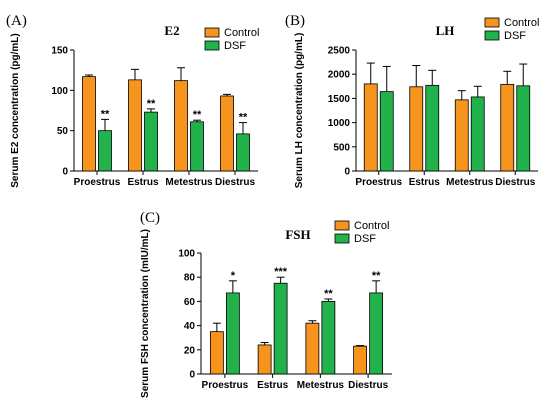 The height and width of the screenshot is (414, 550). I want to click on y-tick-label: 500, so click(341, 147).